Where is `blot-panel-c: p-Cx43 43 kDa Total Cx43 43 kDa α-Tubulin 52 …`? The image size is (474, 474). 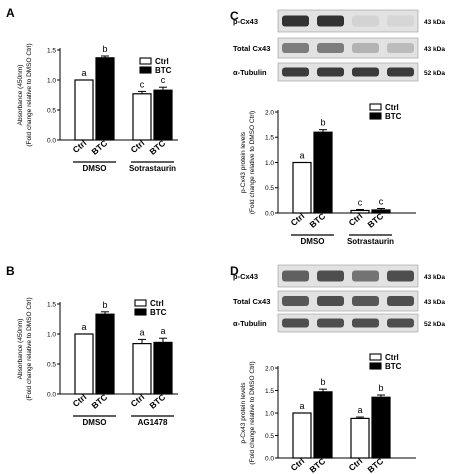
blot-panel-c: p-Cx43 43 kDa Total Cx43 43 kDa α-Tubulin 52 … is located at coordinates (339, 45).